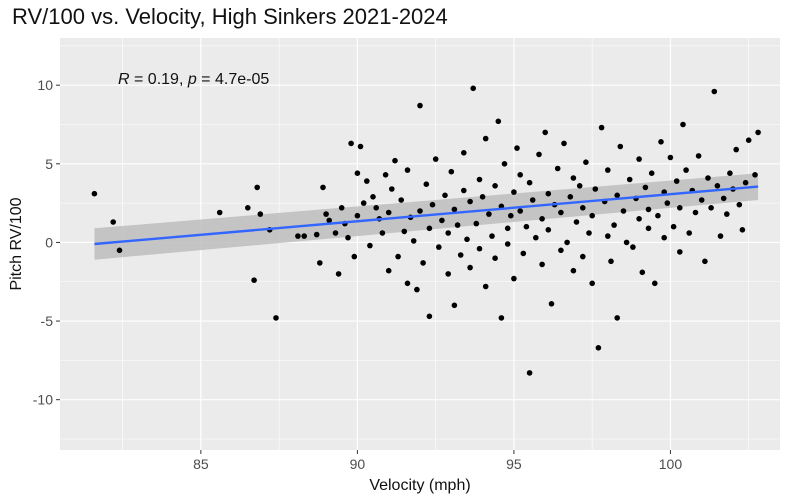 The height and width of the screenshot is (500, 788). What do you see at coordinates (47, 321) in the screenshot?
I see `y-tick-label: -5` at bounding box center [47, 321].